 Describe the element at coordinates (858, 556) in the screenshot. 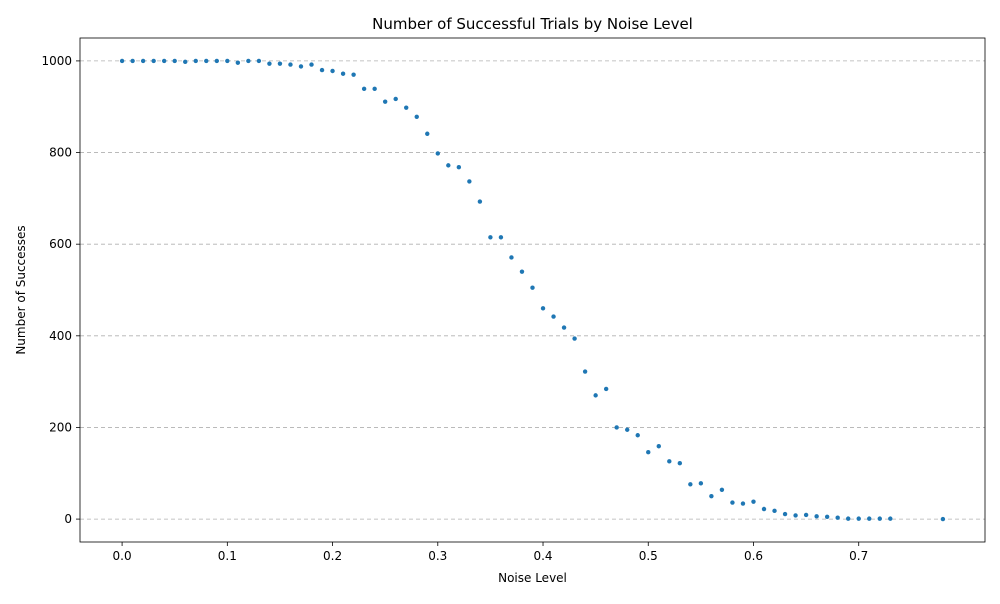

I see `x-tick-label: 0.7` at that location.